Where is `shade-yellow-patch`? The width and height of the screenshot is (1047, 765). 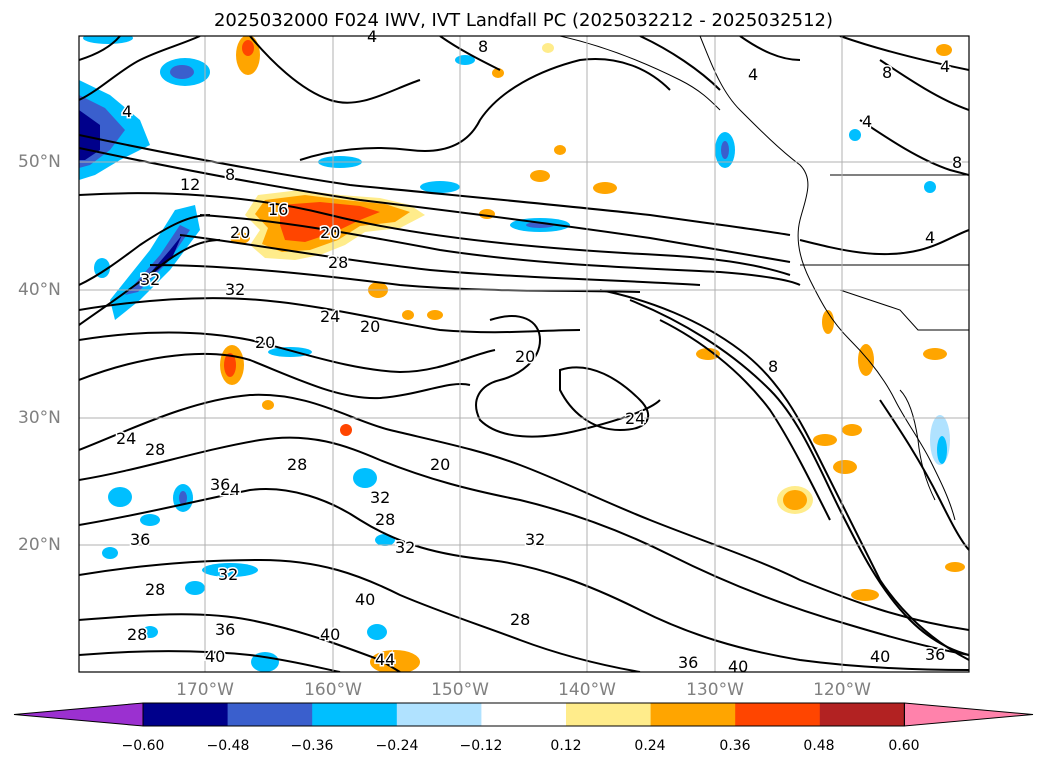
shade-yellow-patch is located at coordinates (548, 48).